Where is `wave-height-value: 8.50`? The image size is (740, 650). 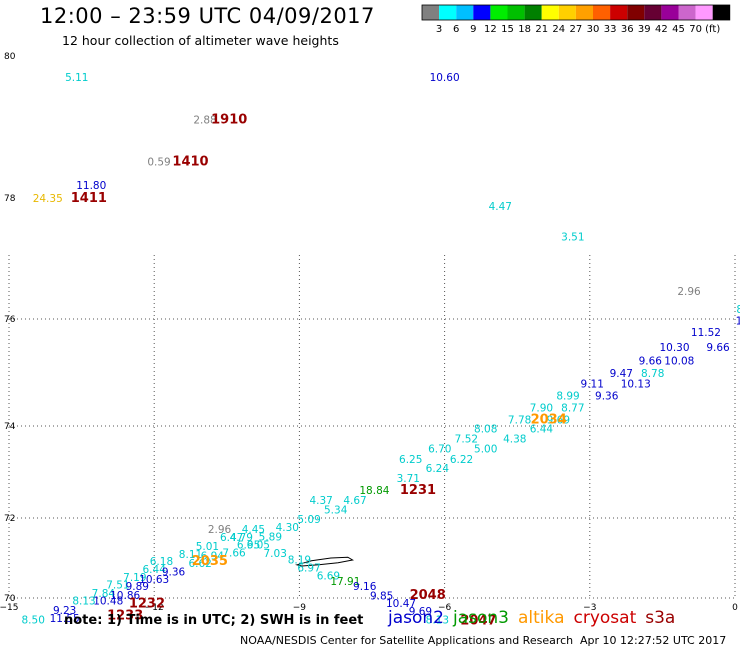 wave-height-value: 8.50 is located at coordinates (33, 621).